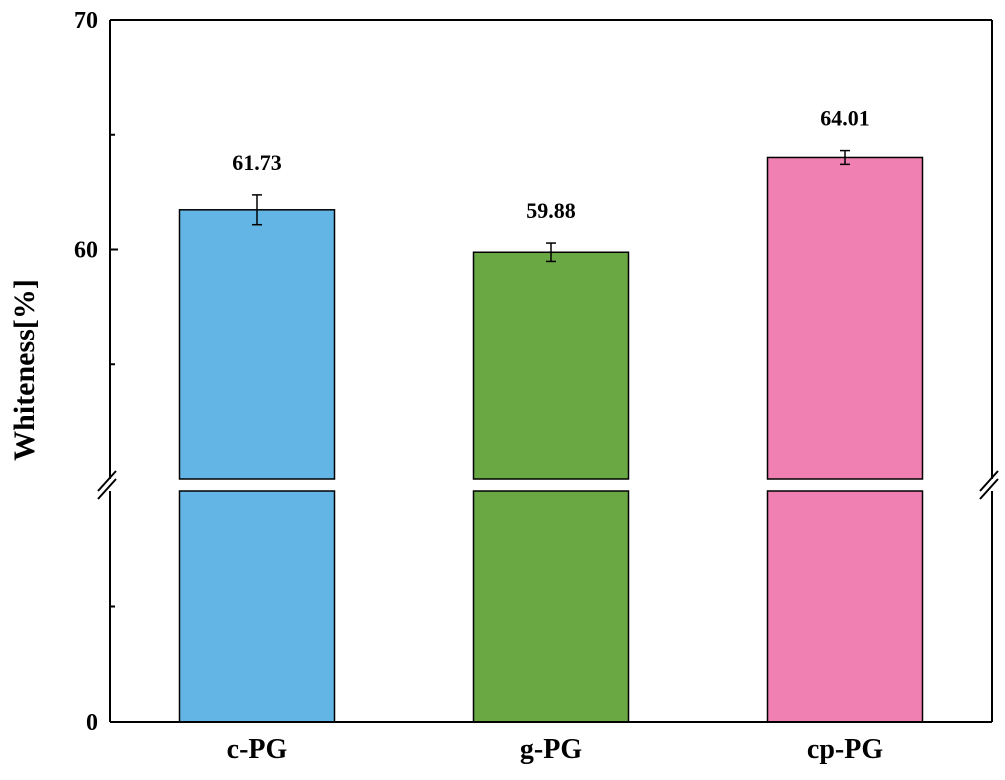 This screenshot has width=1005, height=780. I want to click on y-axis-title: Whiteness[%], so click(24, 370).